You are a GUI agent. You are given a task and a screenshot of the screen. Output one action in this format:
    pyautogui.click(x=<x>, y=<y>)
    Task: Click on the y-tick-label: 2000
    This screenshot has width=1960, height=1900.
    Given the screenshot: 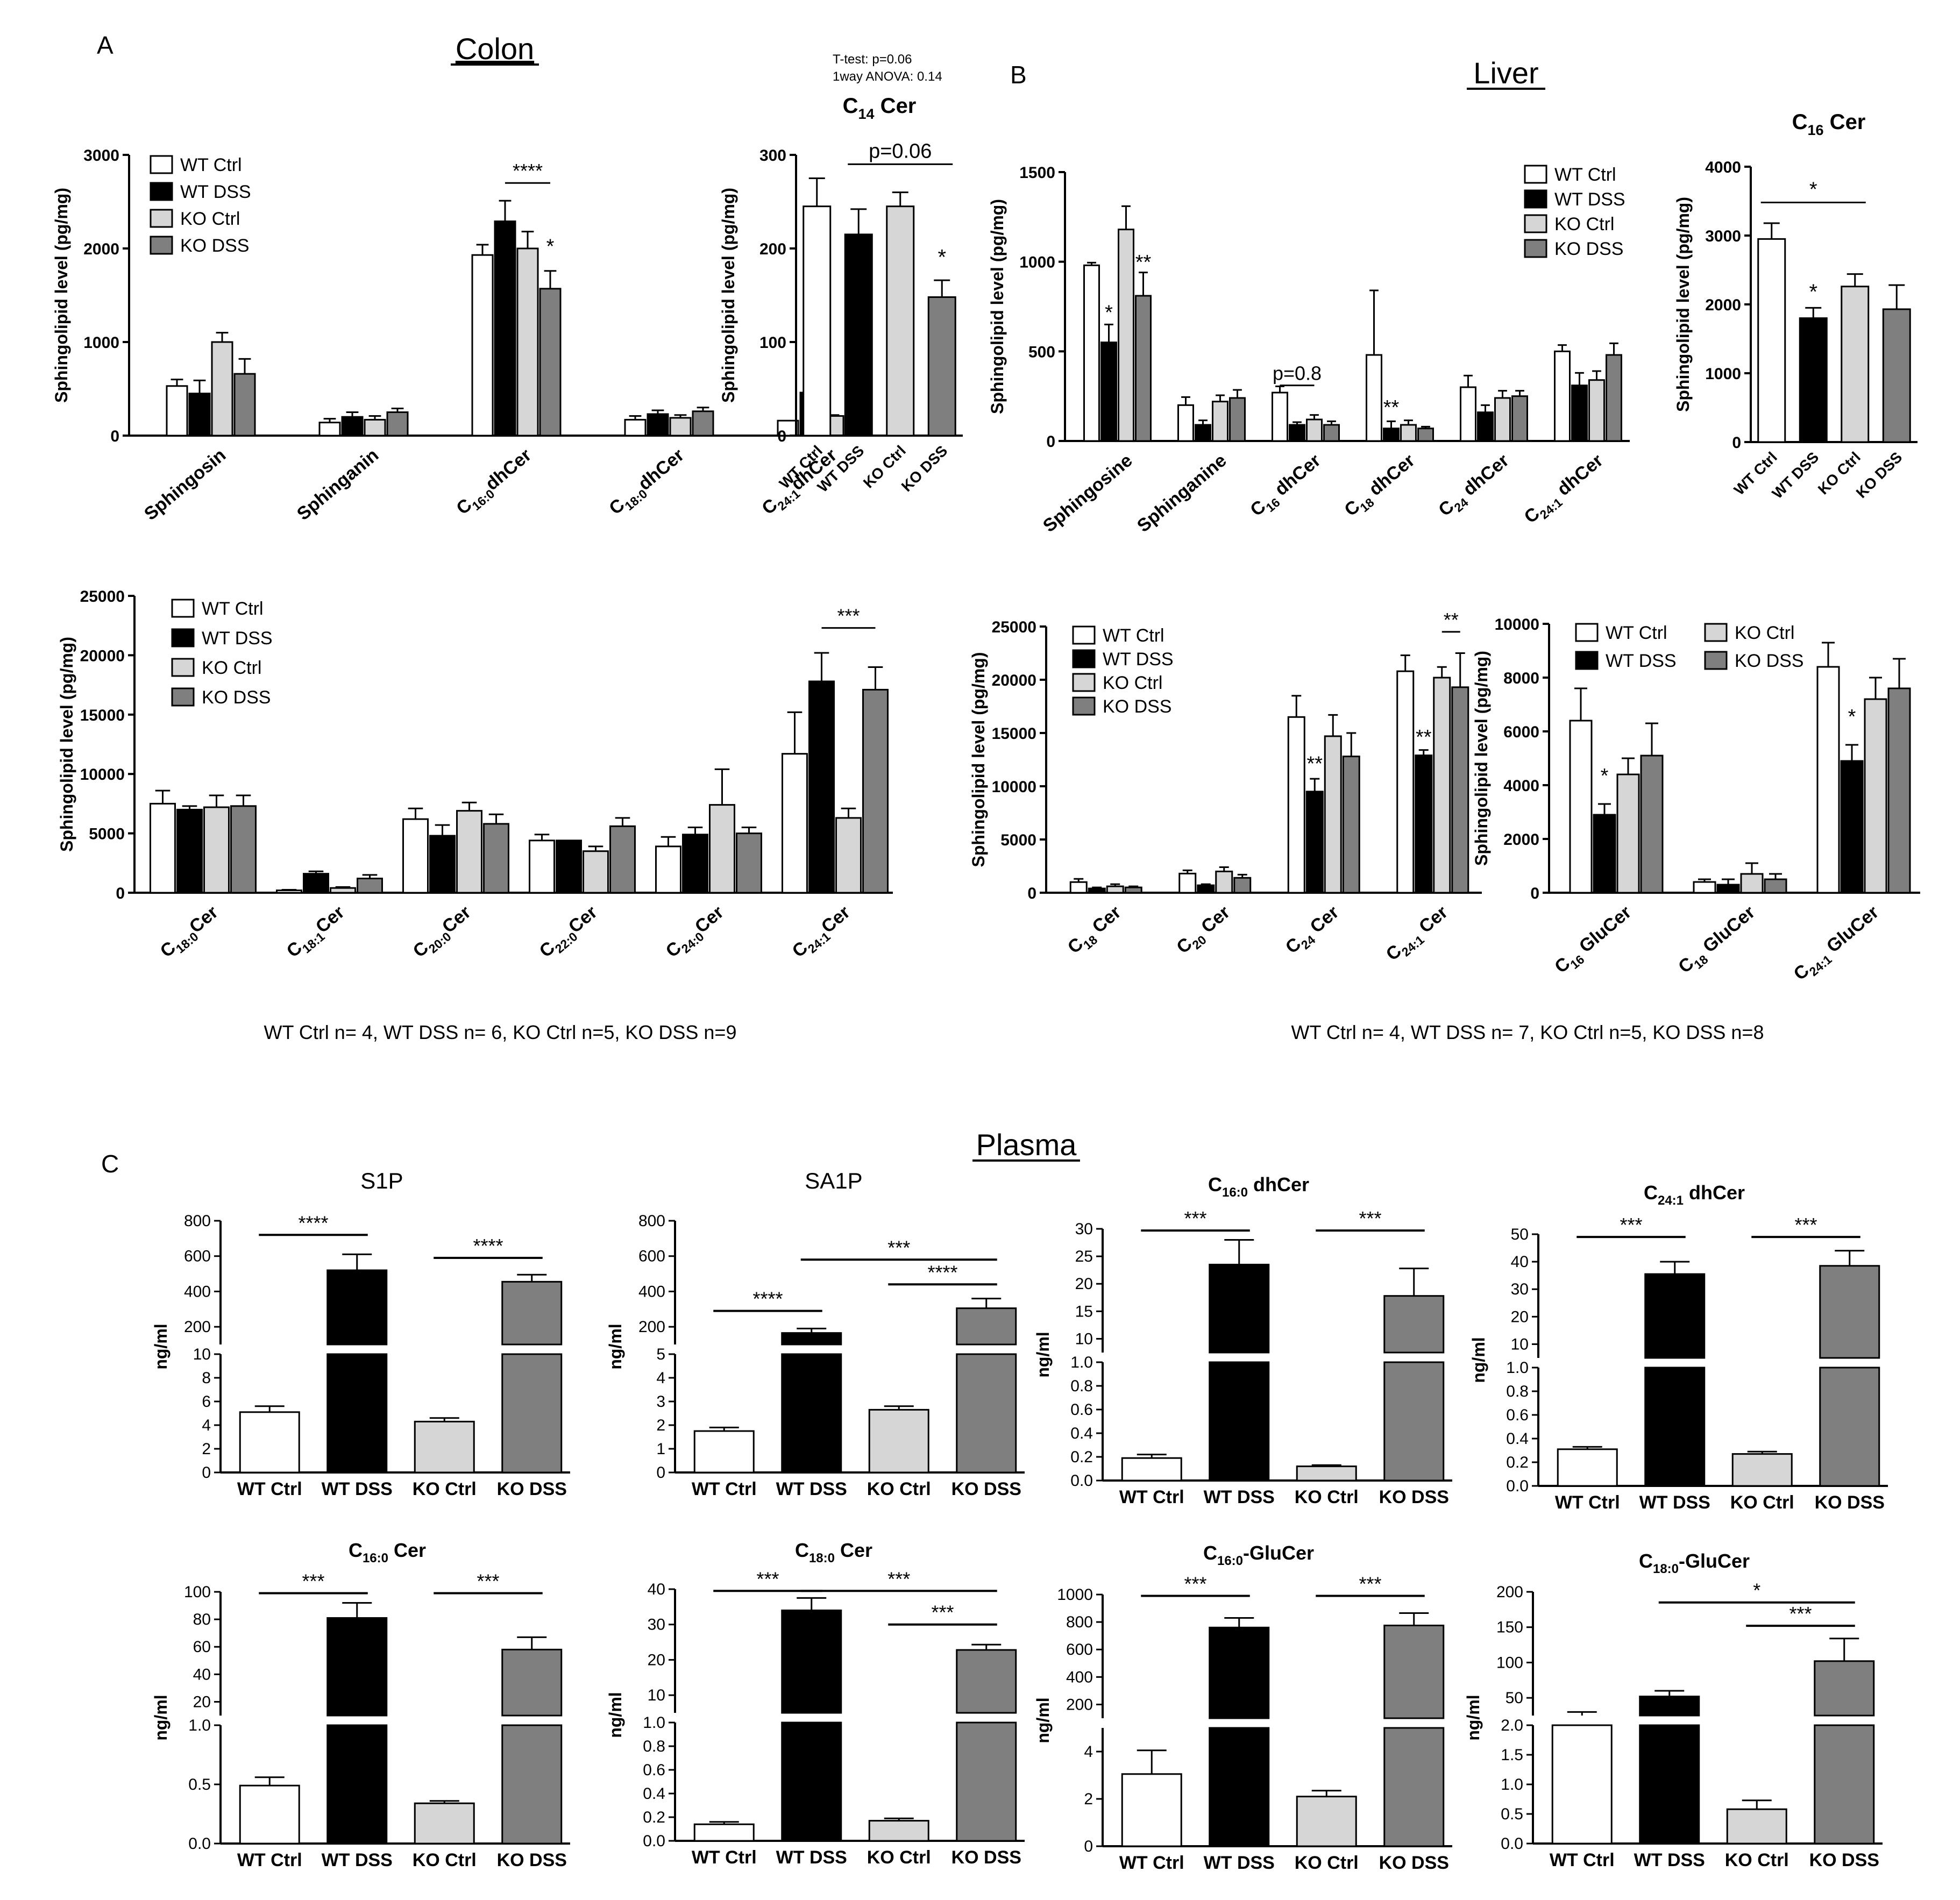 What is the action you would take?
    pyautogui.click(x=1723, y=305)
    